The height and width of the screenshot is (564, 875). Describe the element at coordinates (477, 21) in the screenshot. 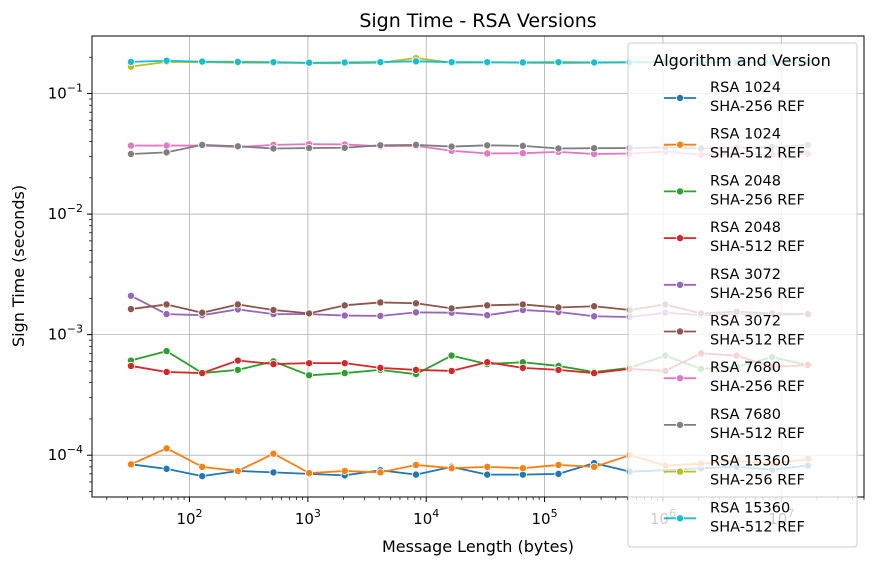

I see `chart-title: Sign Time - RSA Versions` at that location.